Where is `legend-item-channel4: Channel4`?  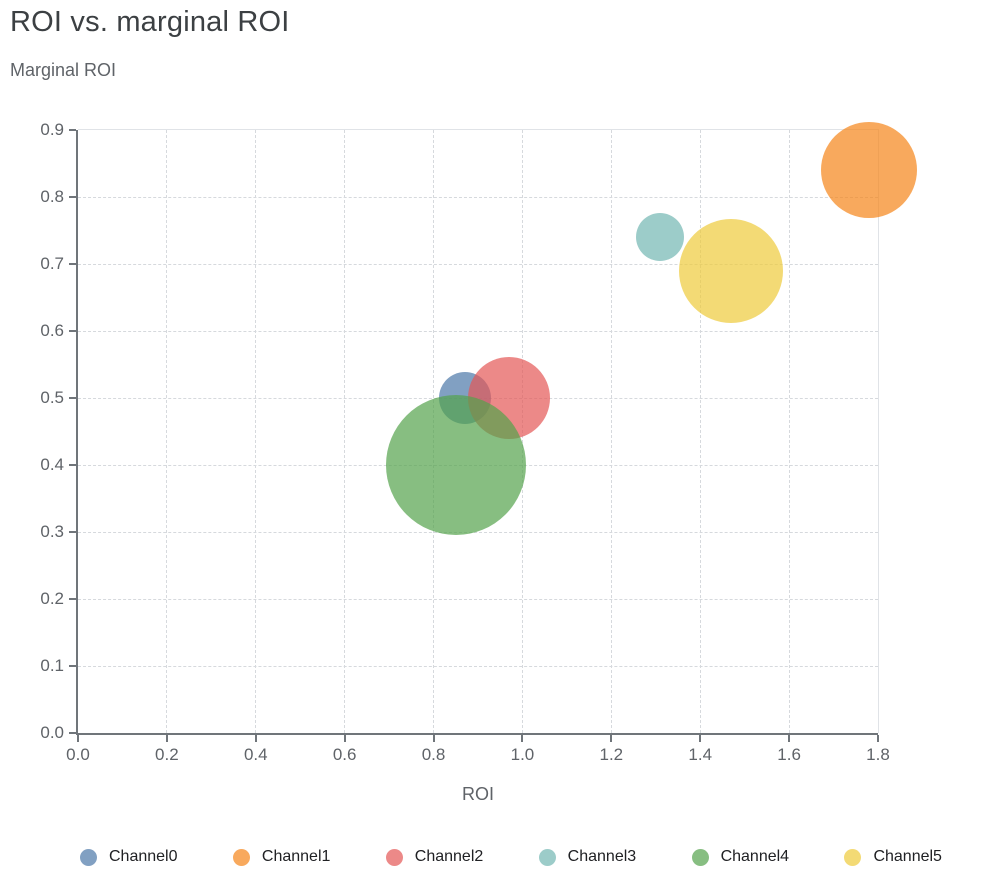
legend-item-channel4: Channel4 is located at coordinates (740, 857).